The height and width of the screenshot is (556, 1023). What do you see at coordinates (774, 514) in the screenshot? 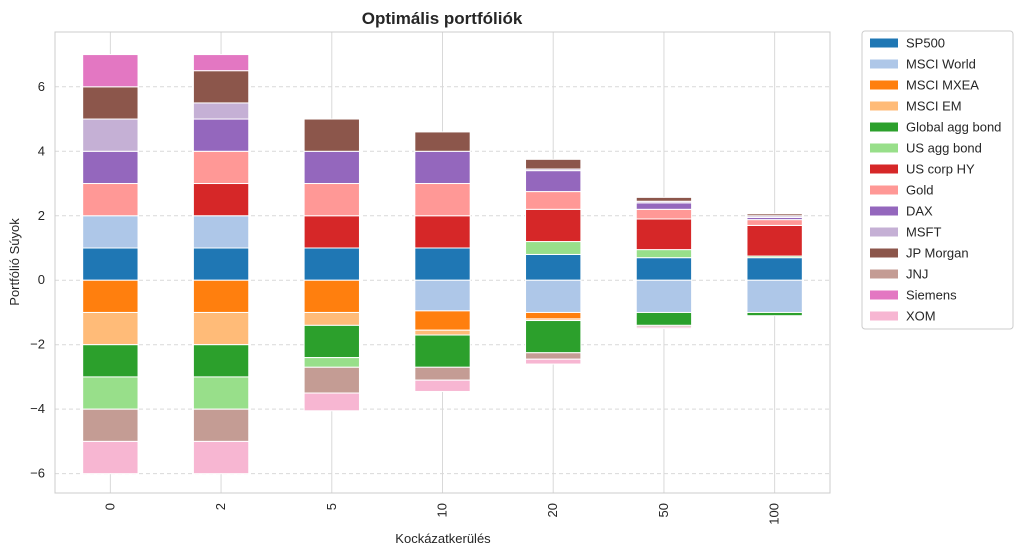
I see `x-tick-label: 100` at bounding box center [774, 514].